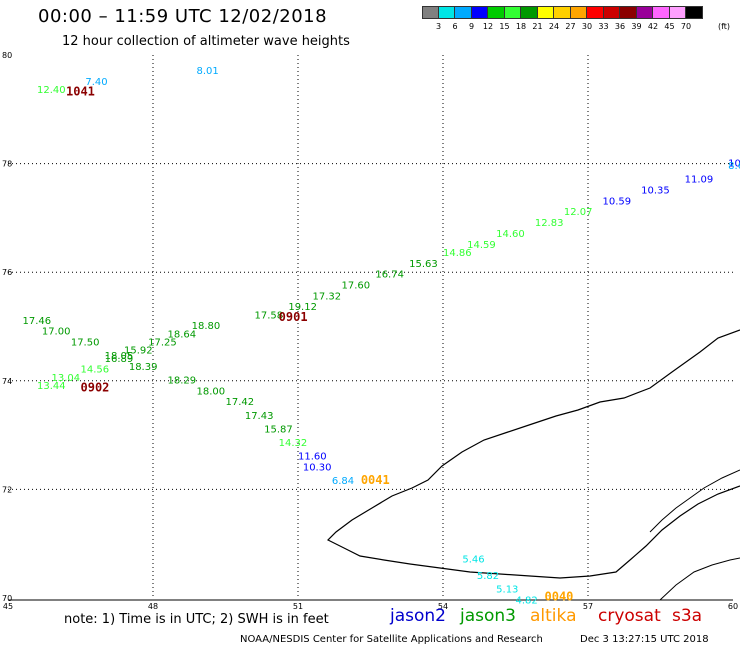 The image size is (740, 650). I want to click on coastline-south, so click(699, 579).